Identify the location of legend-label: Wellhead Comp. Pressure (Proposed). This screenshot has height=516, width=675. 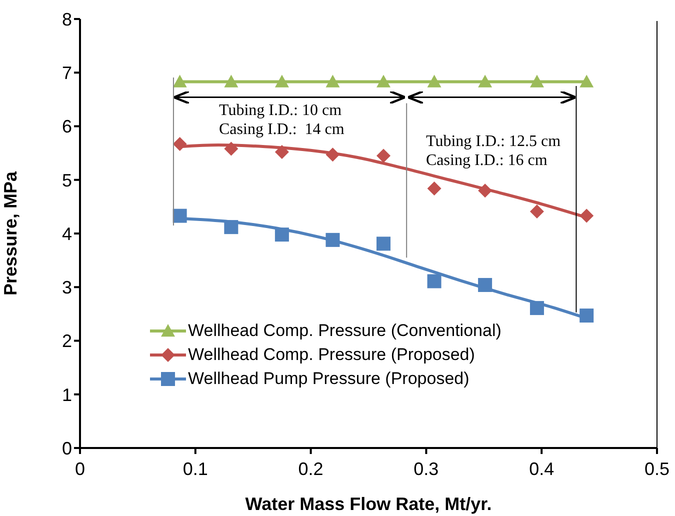
(331, 355).